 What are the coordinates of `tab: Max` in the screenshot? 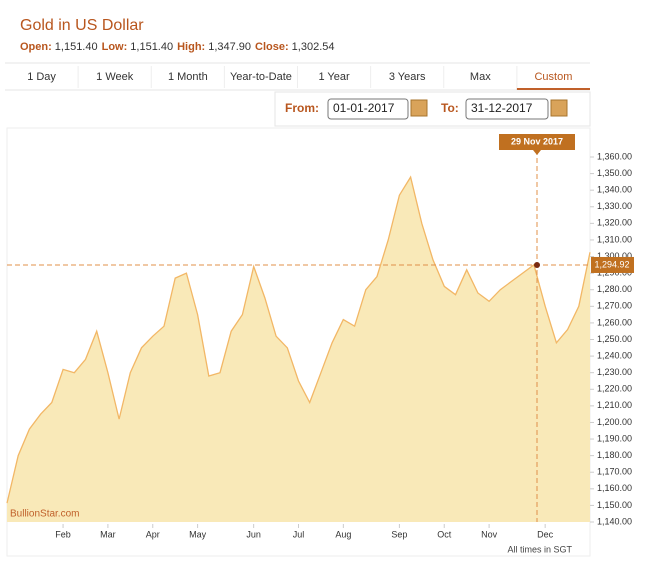 It's located at (480, 77).